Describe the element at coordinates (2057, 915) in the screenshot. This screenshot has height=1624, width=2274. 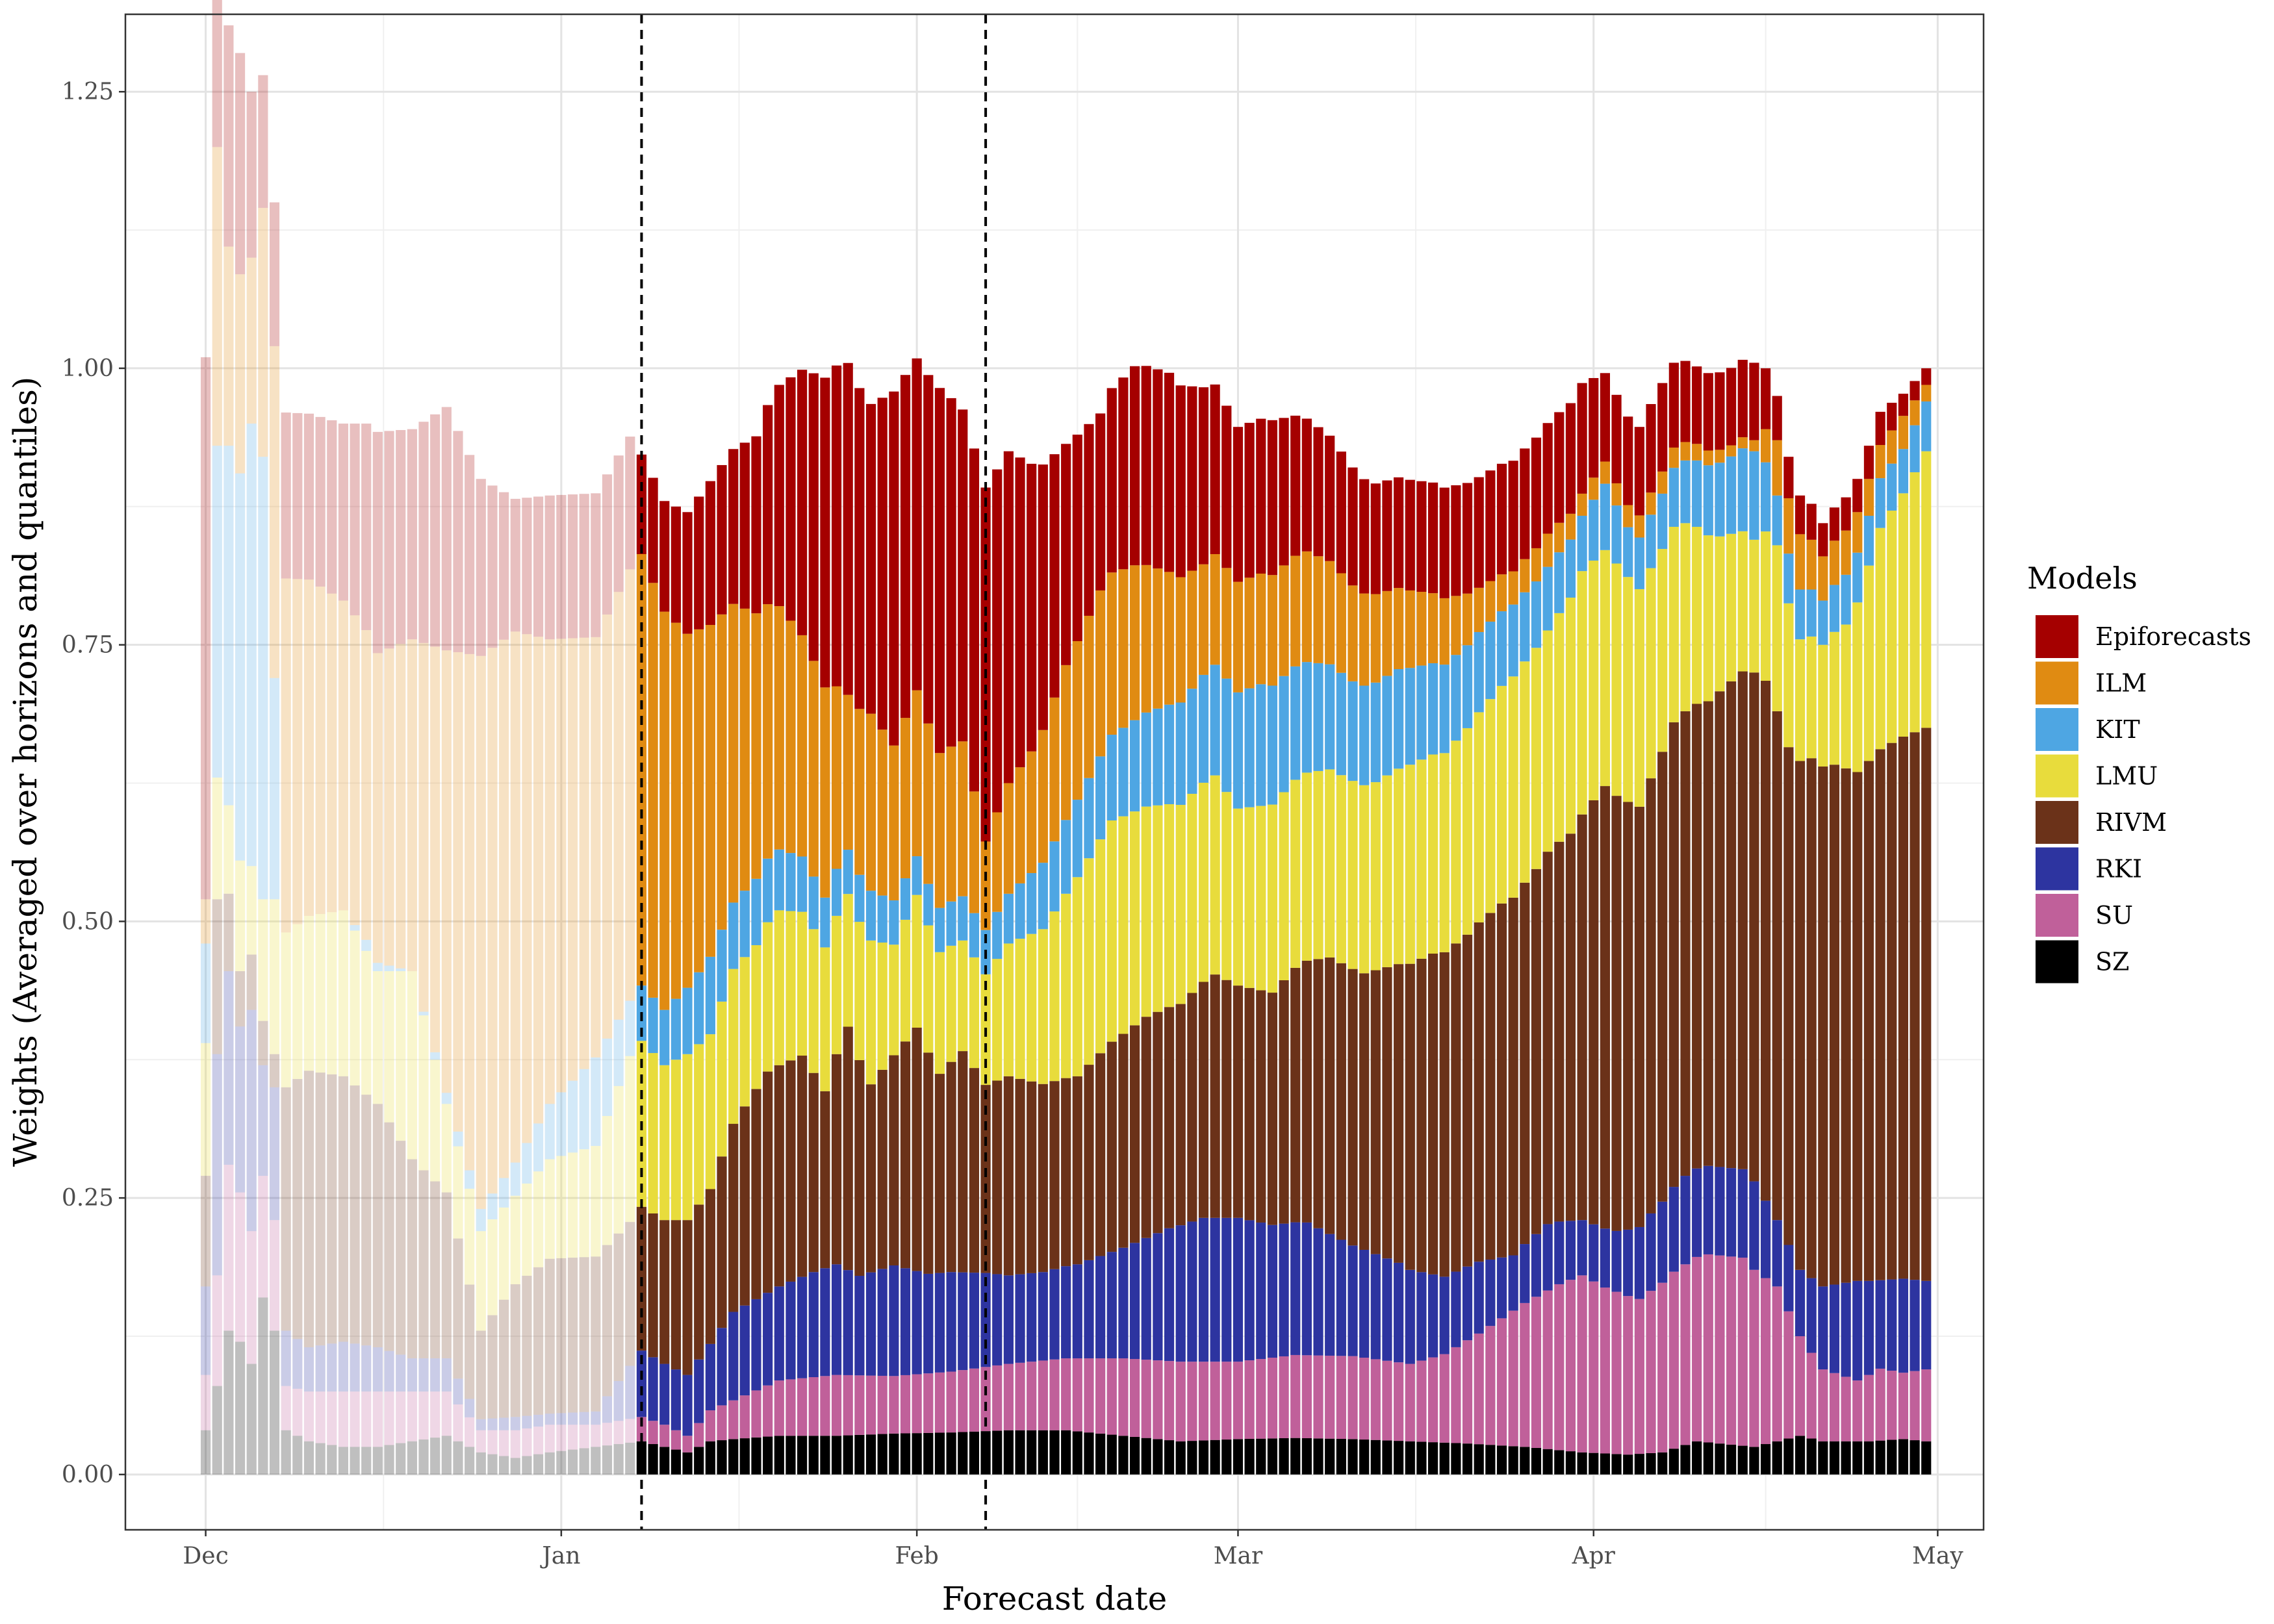
I see `legend-swatch-su` at that location.